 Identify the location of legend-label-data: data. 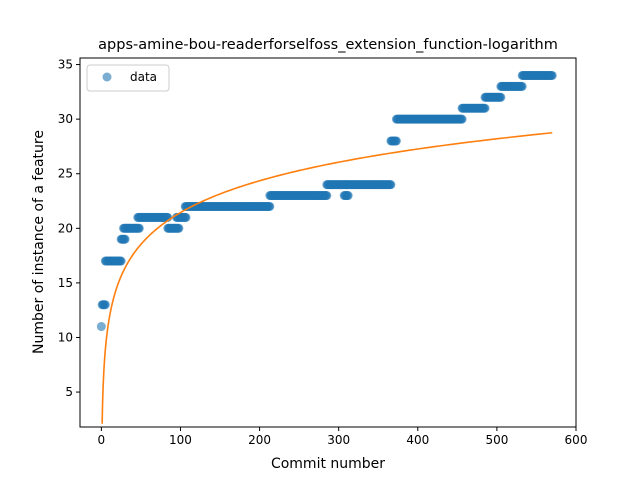
(143, 77).